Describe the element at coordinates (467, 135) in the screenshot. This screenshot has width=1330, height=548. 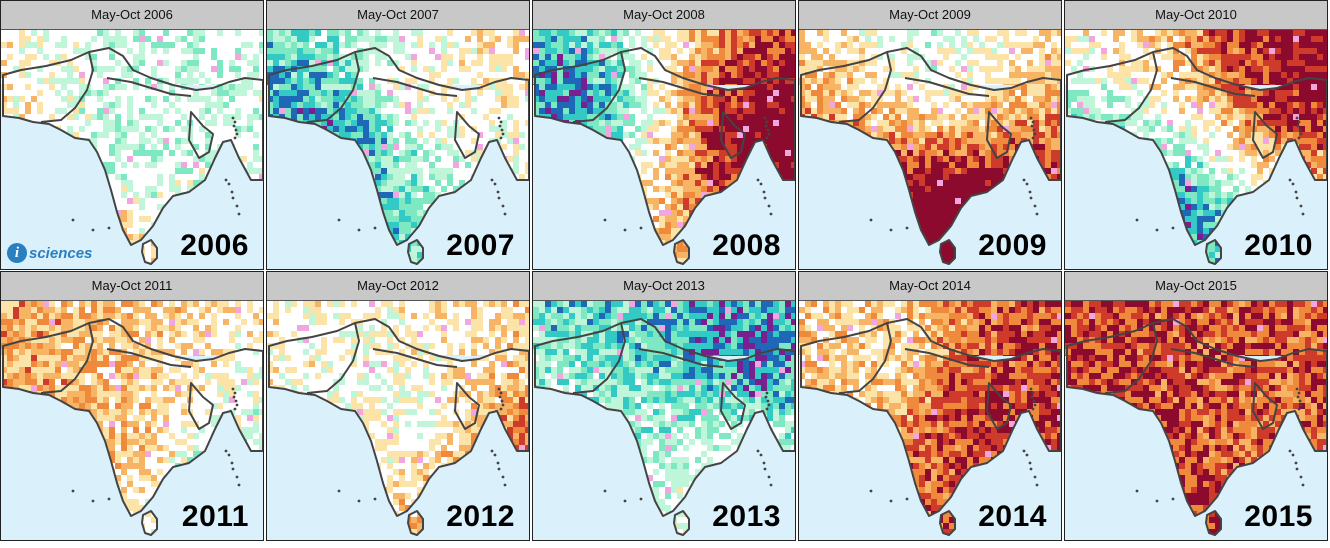
I see `bangladesh-border` at that location.